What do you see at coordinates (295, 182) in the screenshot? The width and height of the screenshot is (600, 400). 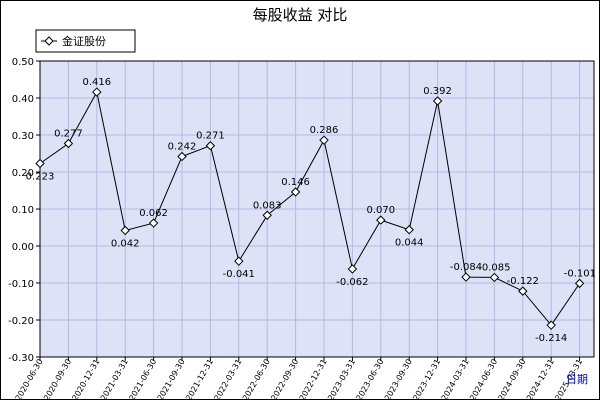 I see `data-label: 0.146` at bounding box center [295, 182].